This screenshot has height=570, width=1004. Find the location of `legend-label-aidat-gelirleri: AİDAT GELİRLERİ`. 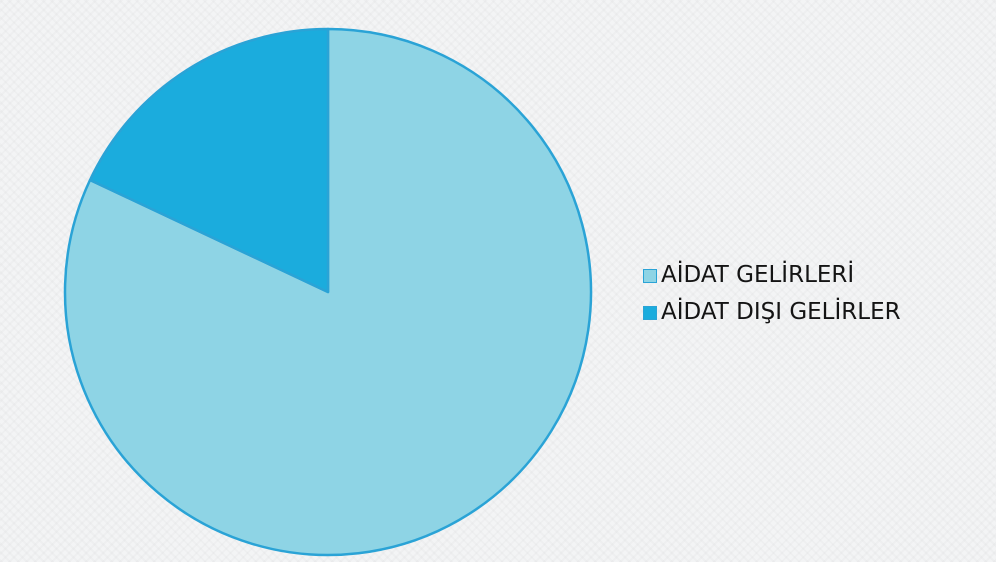

legend-label-aidat-gelirleri: AİDAT GELİRLERİ is located at coordinates (758, 275).